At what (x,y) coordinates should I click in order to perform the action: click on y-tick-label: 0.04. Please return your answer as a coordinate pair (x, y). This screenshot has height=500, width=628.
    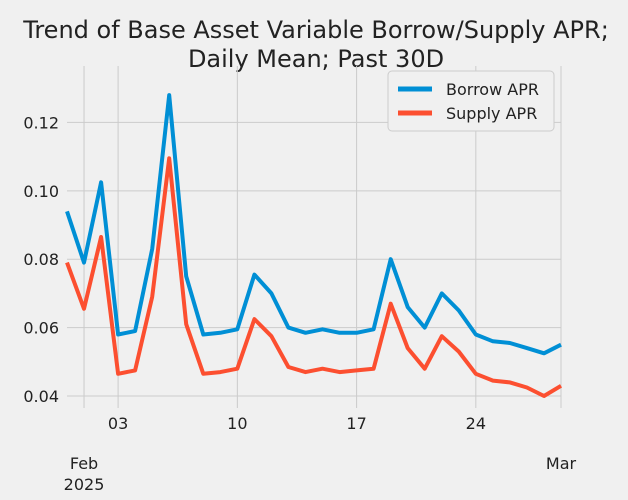
    Looking at the image, I should click on (41, 396).